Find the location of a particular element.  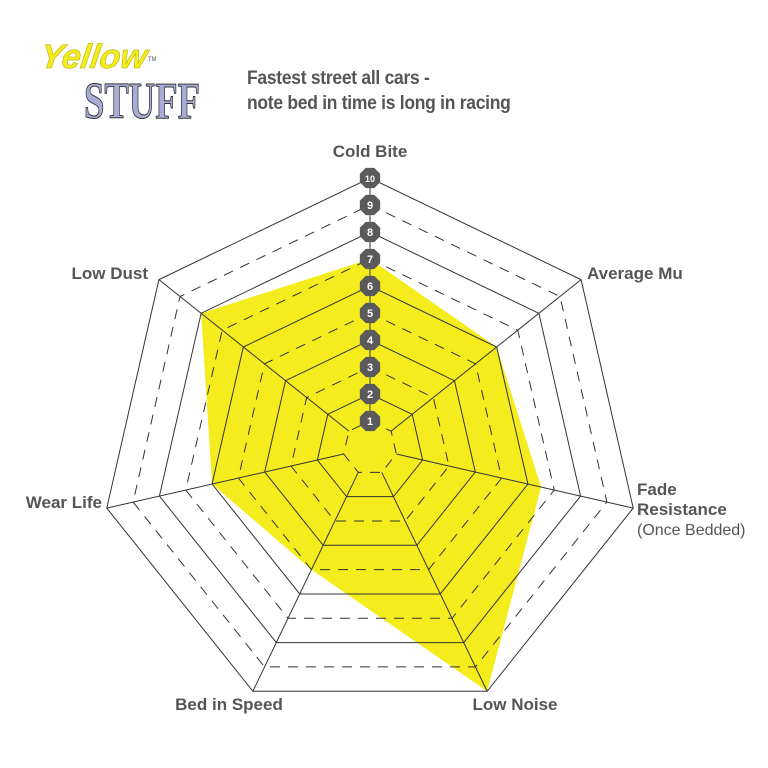

axis-label: Average Mu is located at coordinates (635, 273).